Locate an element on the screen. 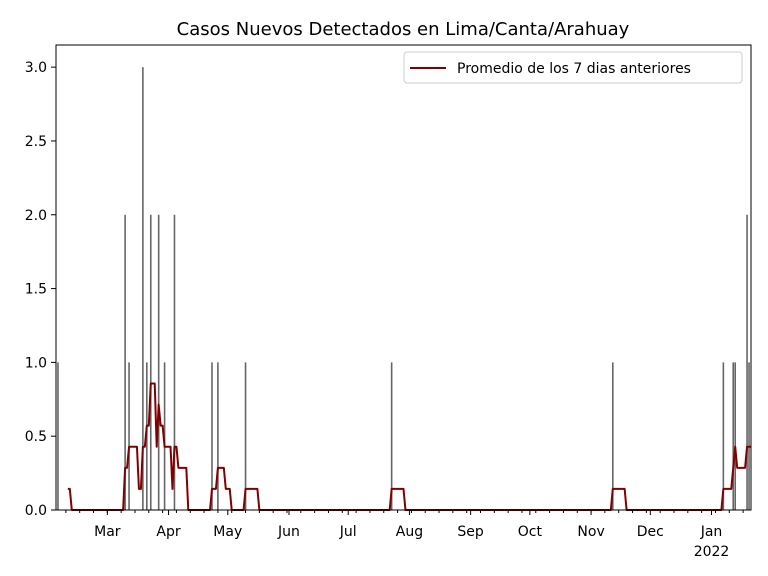  x-tick-label: Nov is located at coordinates (590, 532).